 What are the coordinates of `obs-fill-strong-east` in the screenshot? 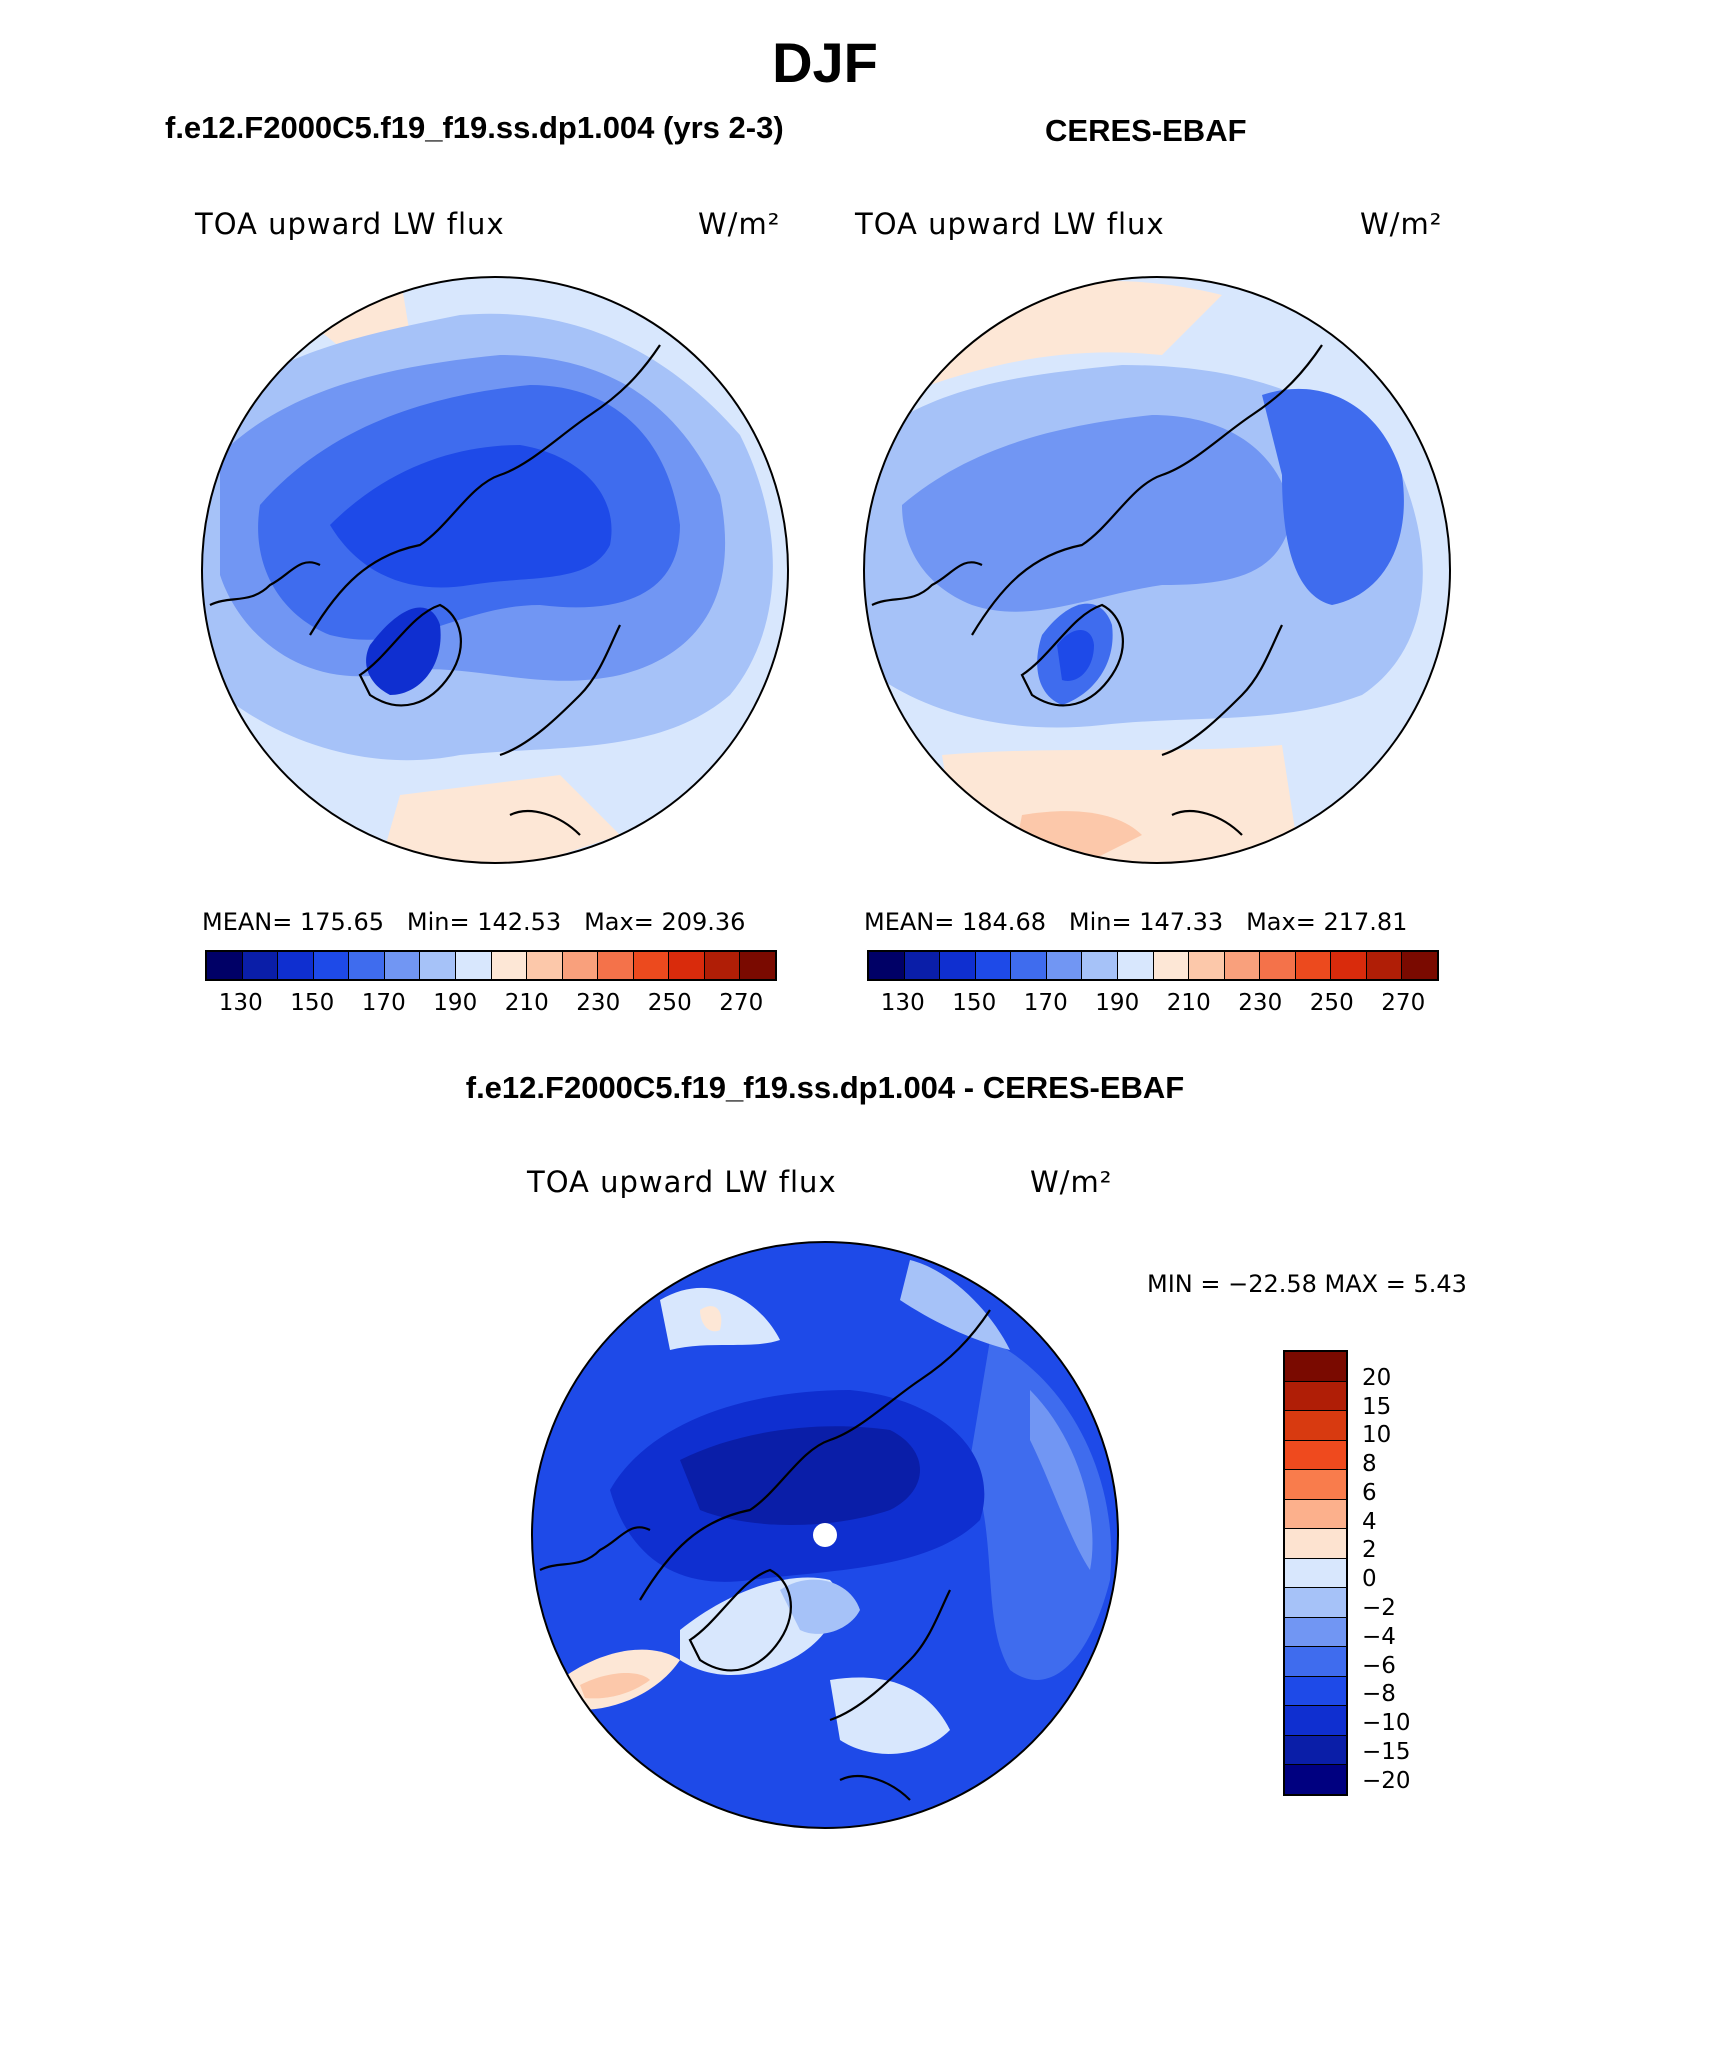 It's located at (1333, 496).